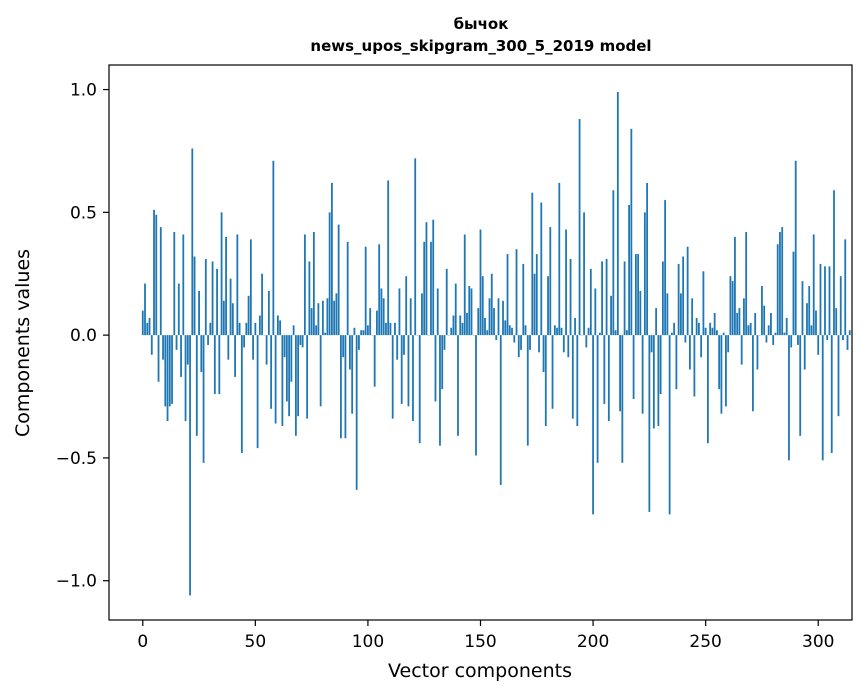 The width and height of the screenshot is (867, 700). I want to click on x-tick-label: 300, so click(818, 642).